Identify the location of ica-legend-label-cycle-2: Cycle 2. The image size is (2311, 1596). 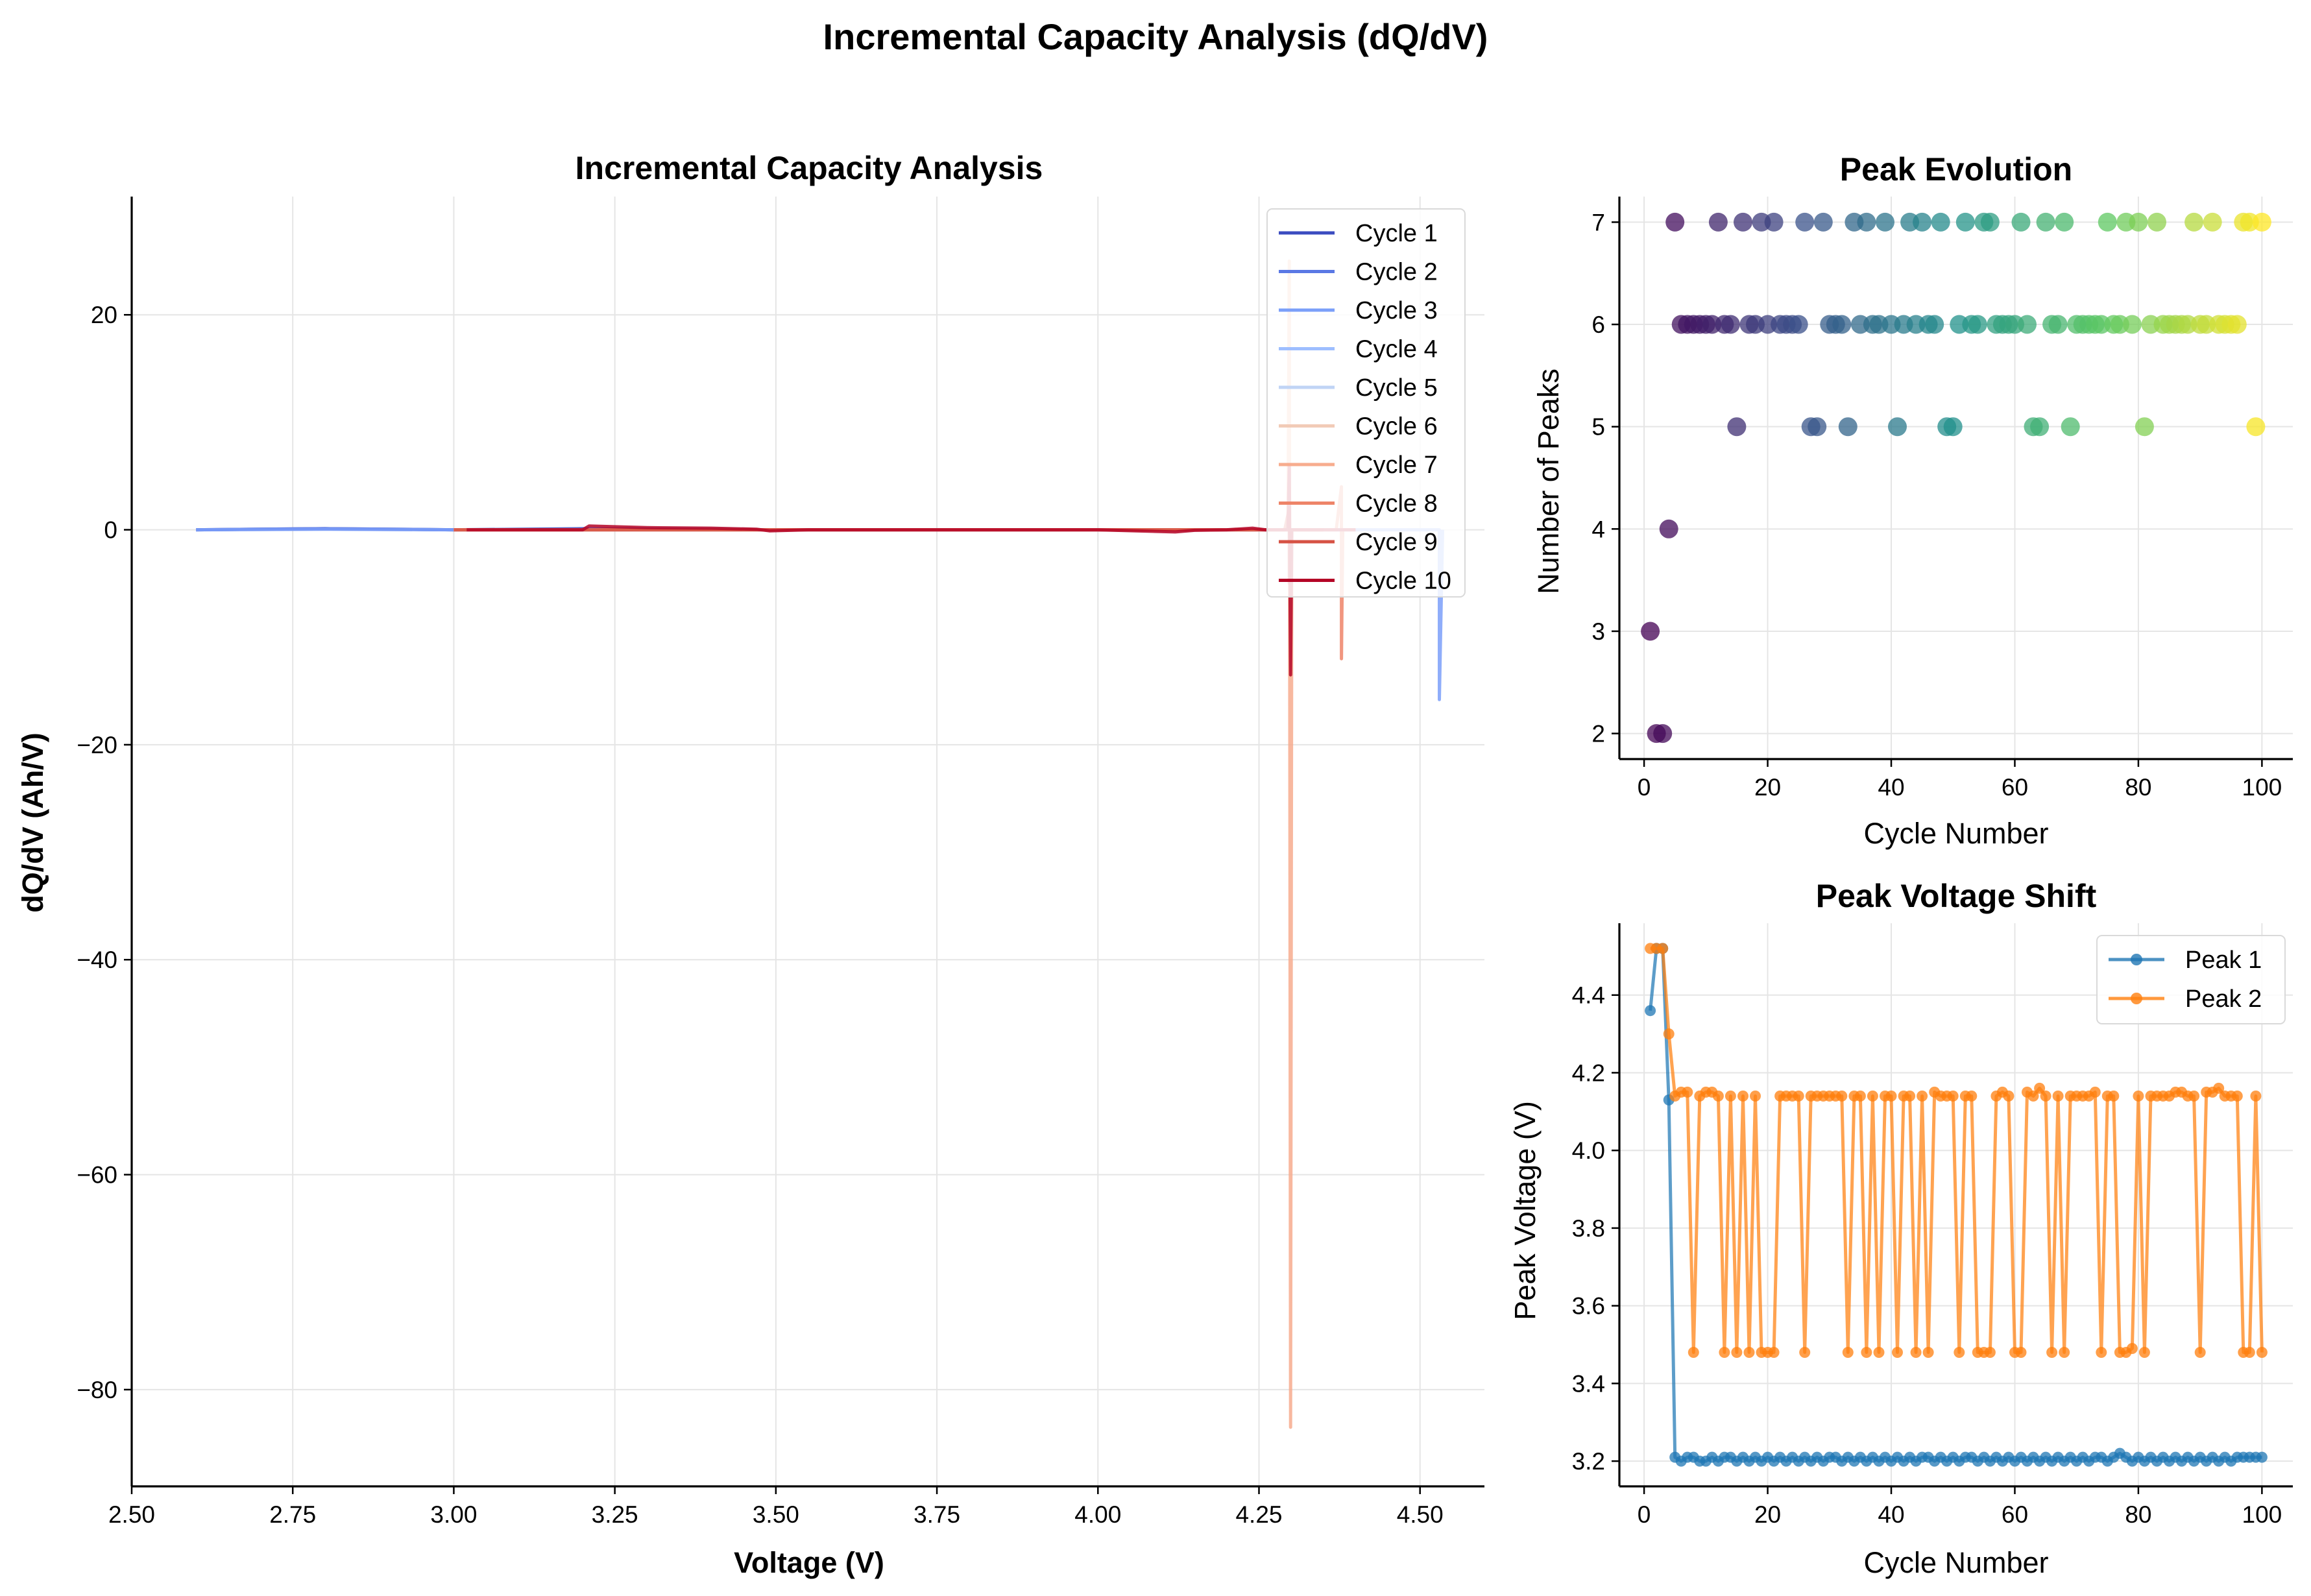
(1396, 272).